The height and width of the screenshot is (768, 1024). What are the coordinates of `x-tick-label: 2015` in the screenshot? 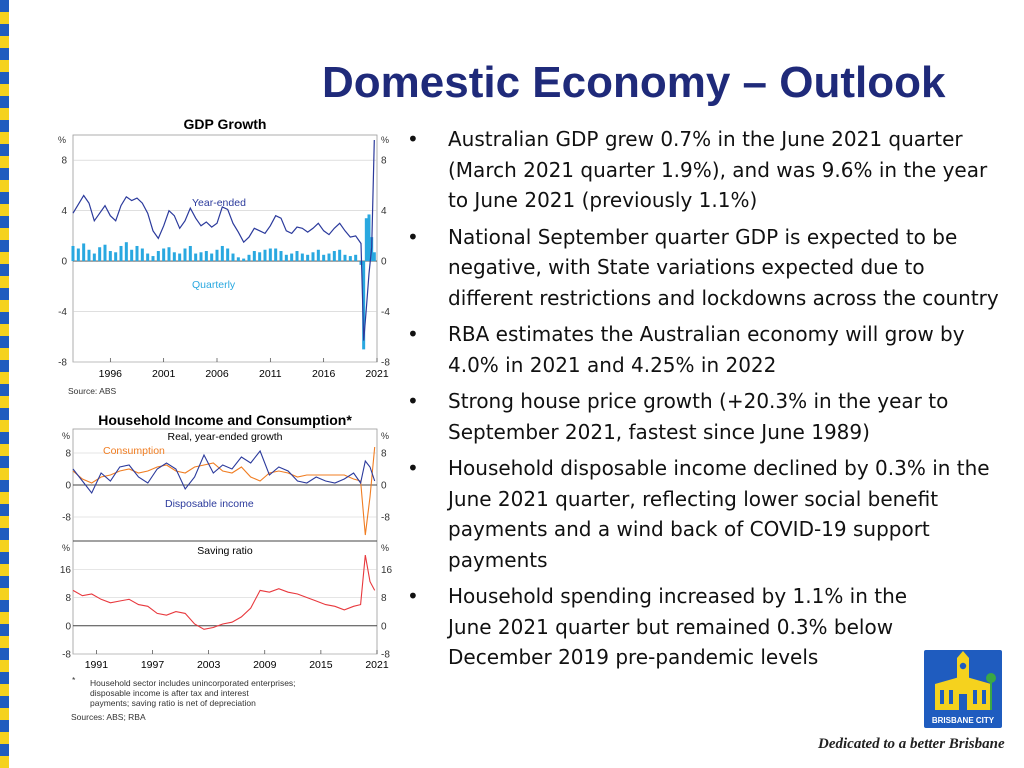 It's located at (321, 665).